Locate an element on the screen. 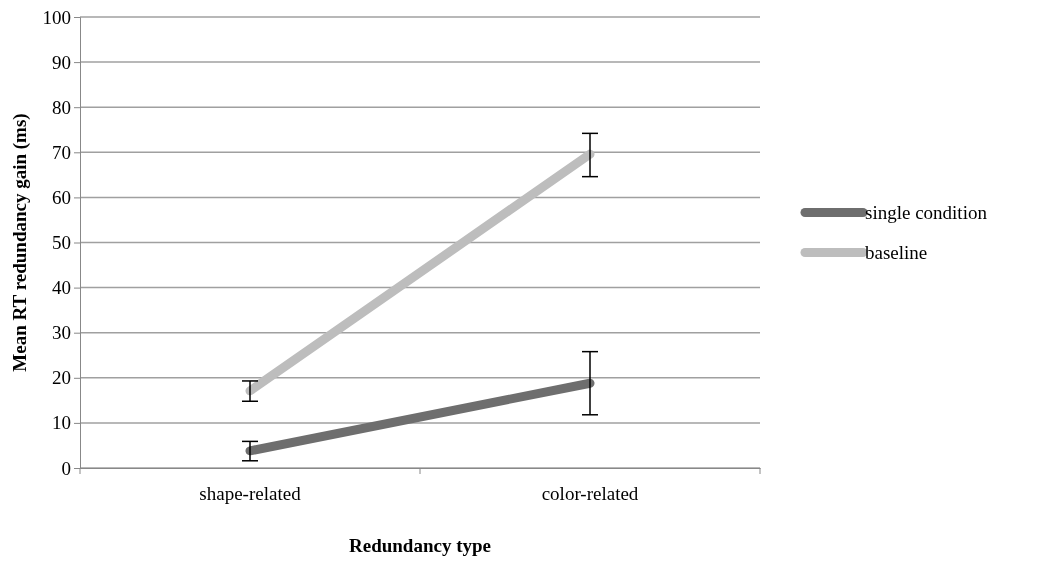 This screenshot has height=570, width=1041. legend-label: baseline is located at coordinates (896, 253).